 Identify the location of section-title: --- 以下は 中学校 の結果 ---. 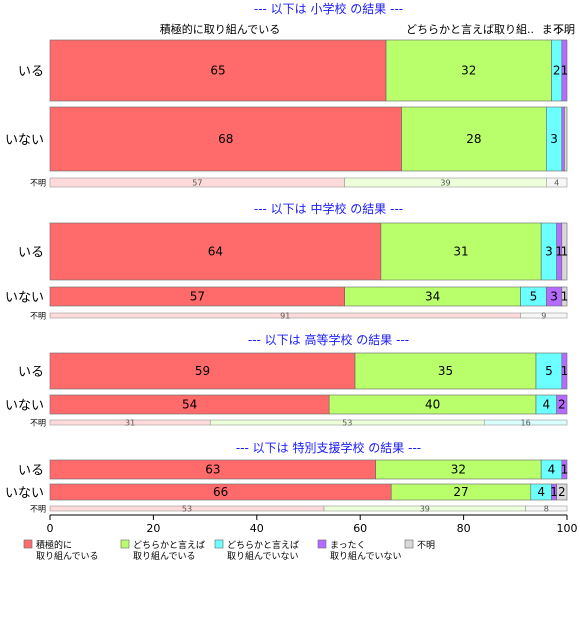
(328, 208).